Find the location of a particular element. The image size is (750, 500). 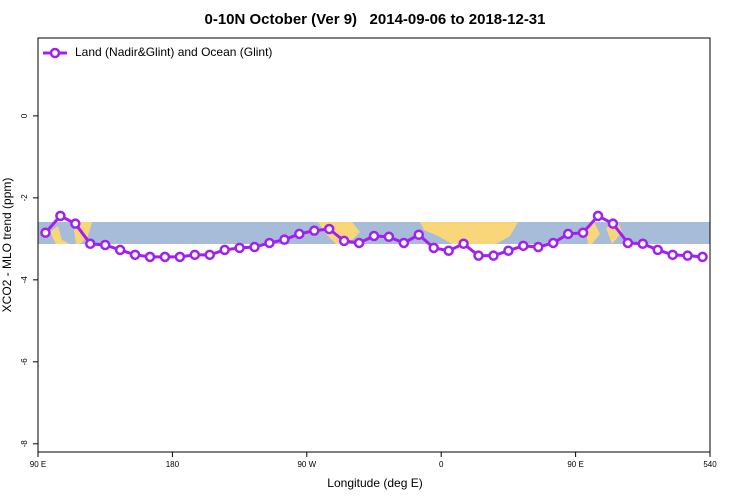

x-tick-label: 90 W is located at coordinates (306, 464).